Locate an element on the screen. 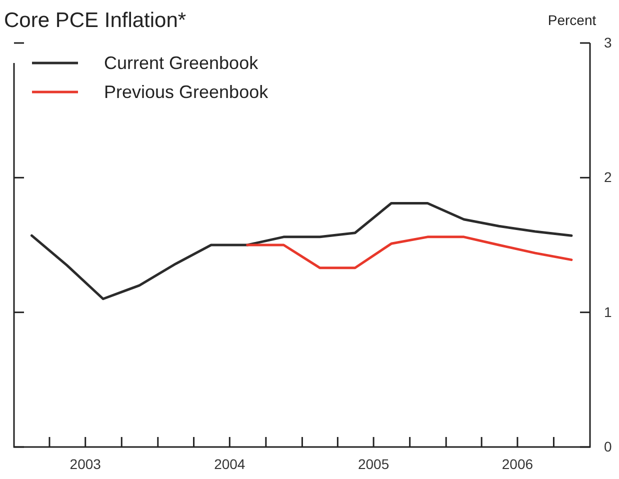 Image resolution: width=619 pixels, height=479 pixels. y-axis-title: Percent is located at coordinates (572, 20).